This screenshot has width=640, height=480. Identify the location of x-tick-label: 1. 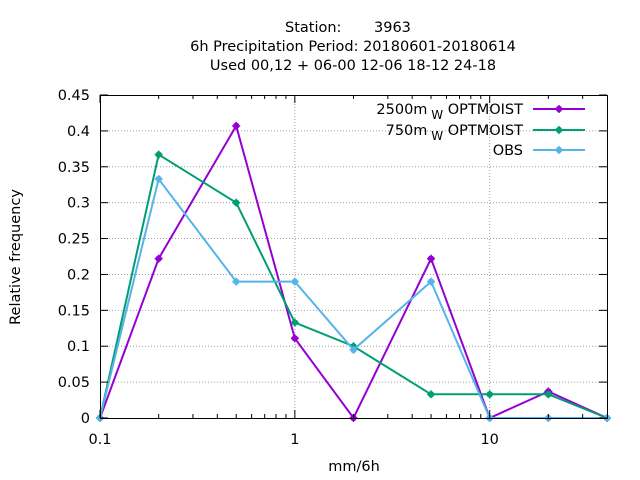
(294, 440).